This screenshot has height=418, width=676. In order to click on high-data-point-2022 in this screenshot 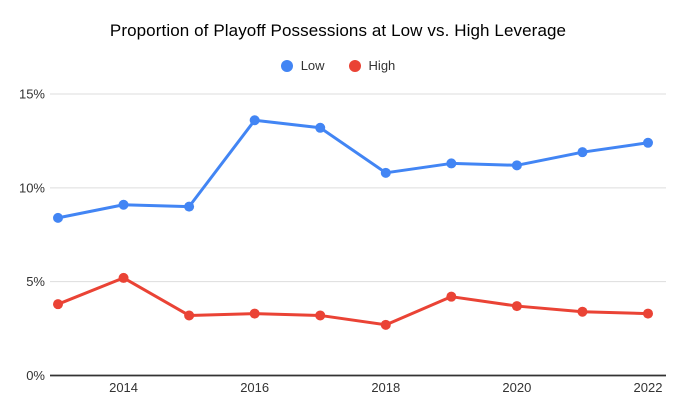, I will do `click(648, 313)`.